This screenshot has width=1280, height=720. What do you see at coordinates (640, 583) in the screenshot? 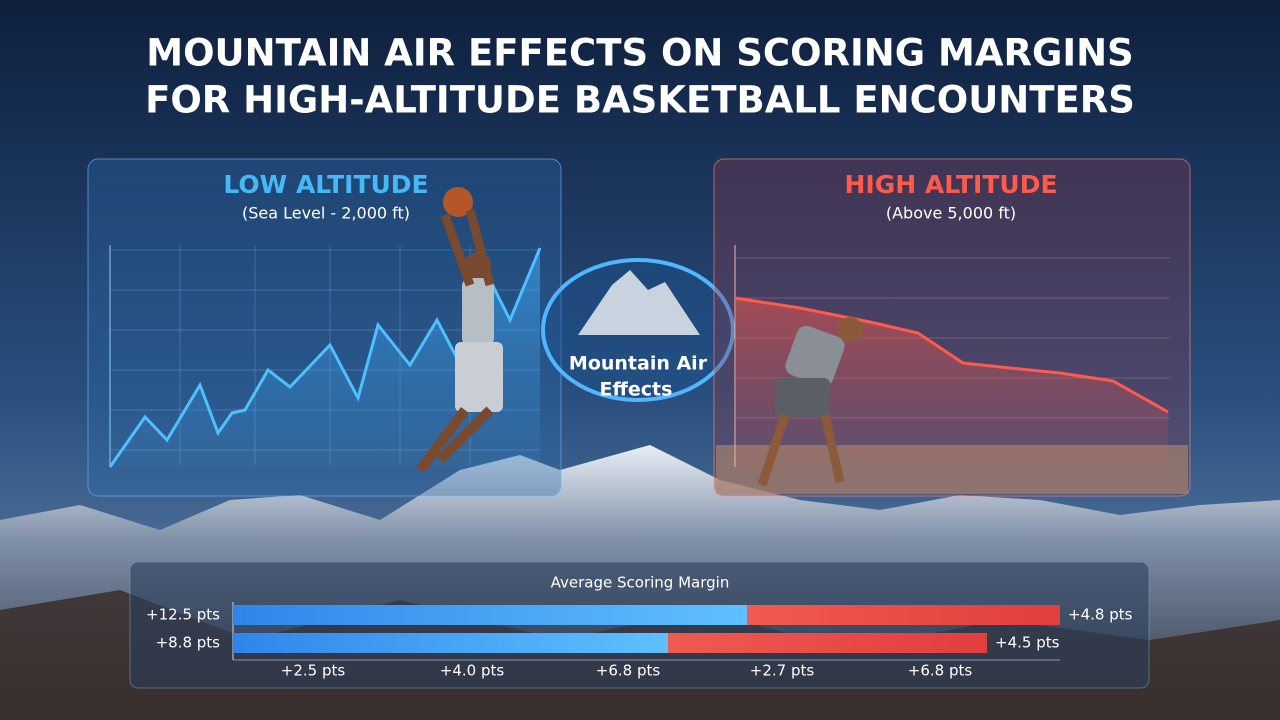
I see `margin-title: Average Scoring Margin` at bounding box center [640, 583].